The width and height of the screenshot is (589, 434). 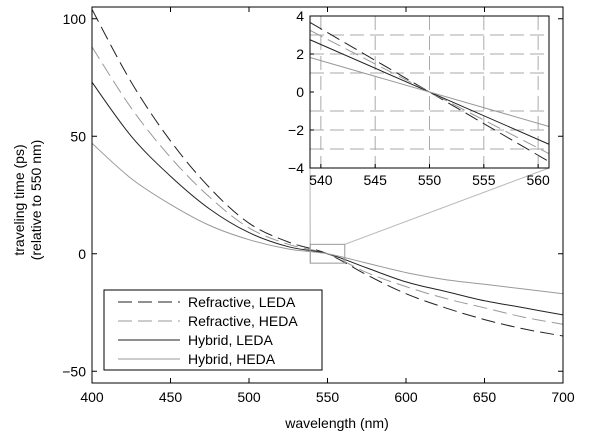 I want to click on x-tick-label: 450, so click(x=171, y=397).